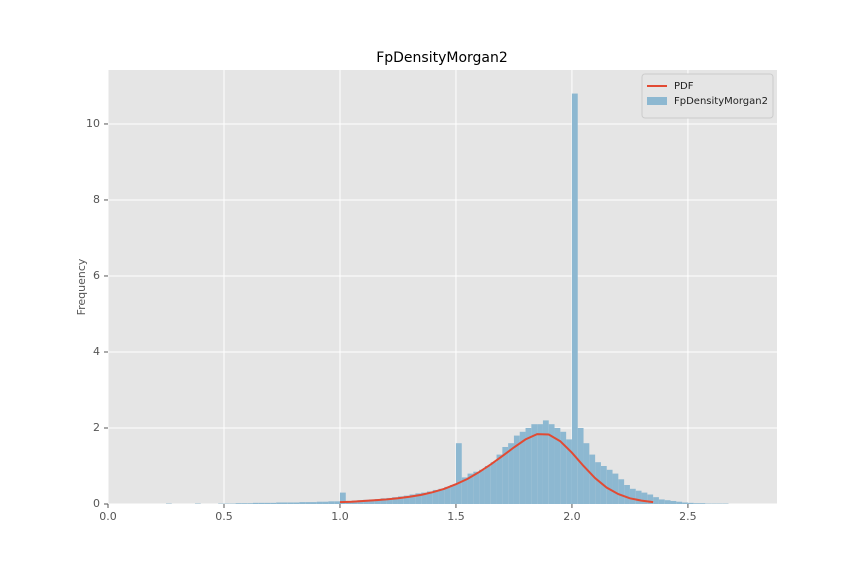 This screenshot has width=864, height=576. Describe the element at coordinates (96, 503) in the screenshot. I see `y-tick-label: 0` at that location.